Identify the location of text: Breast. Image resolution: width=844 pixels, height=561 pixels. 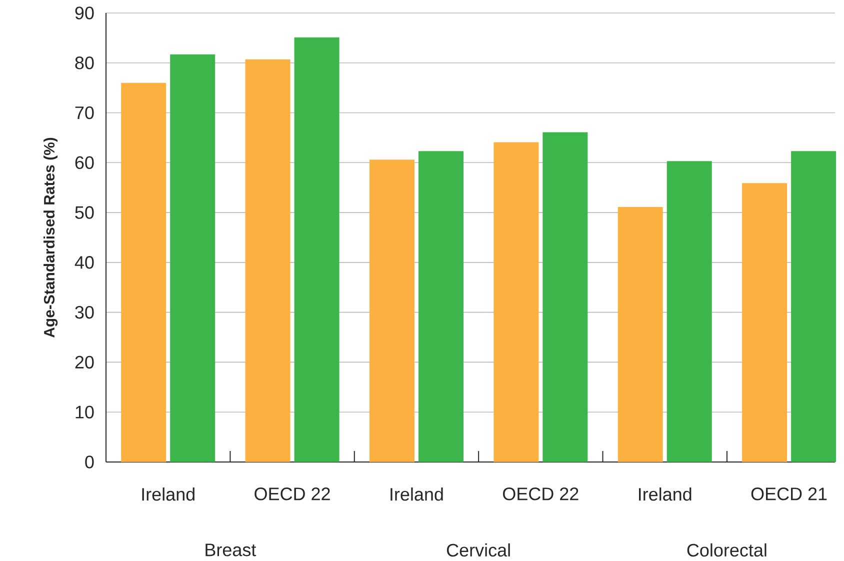
(231, 550).